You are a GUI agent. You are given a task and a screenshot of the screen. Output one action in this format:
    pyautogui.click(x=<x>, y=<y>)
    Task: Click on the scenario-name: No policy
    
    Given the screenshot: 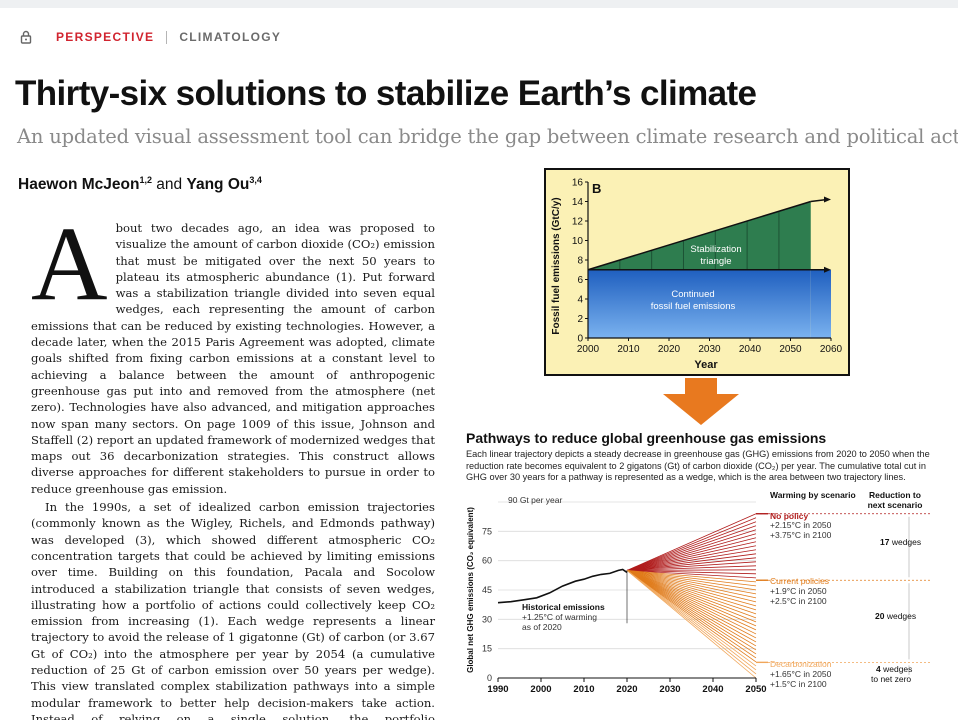 What is the action you would take?
    pyautogui.click(x=789, y=516)
    